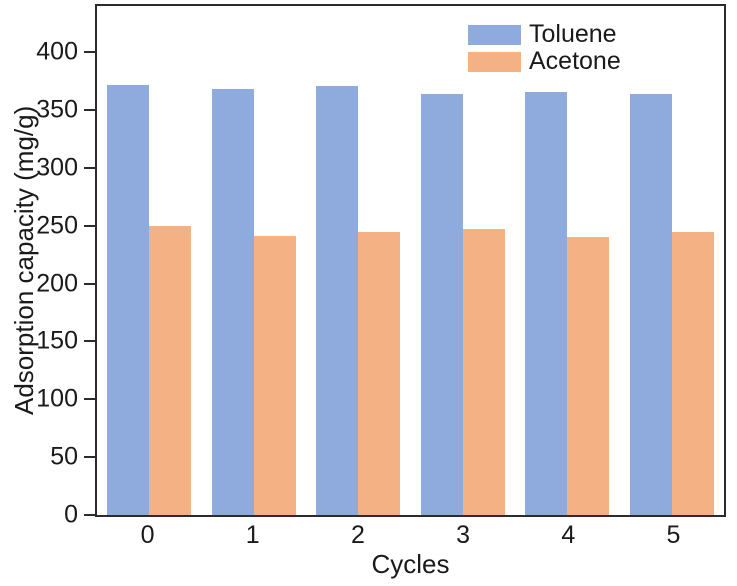 The height and width of the screenshot is (586, 737). I want to click on x-tick-label-4: 4, so click(568, 535).